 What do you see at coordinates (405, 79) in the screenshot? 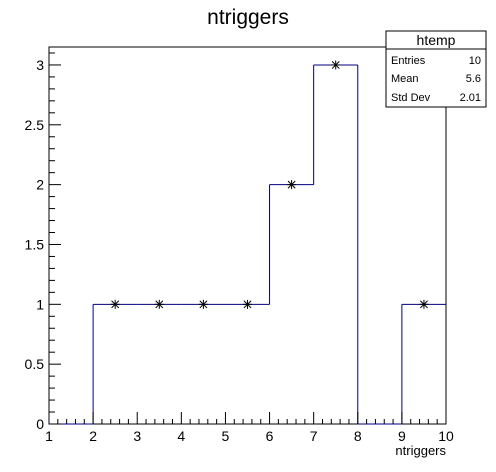
I see `stats-mean-label: Mean` at bounding box center [405, 79].